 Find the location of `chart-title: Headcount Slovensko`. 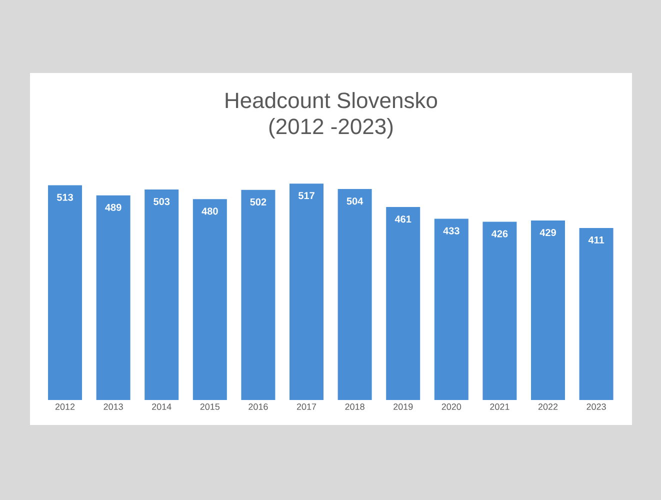

chart-title: Headcount Slovensko is located at coordinates (332, 100).